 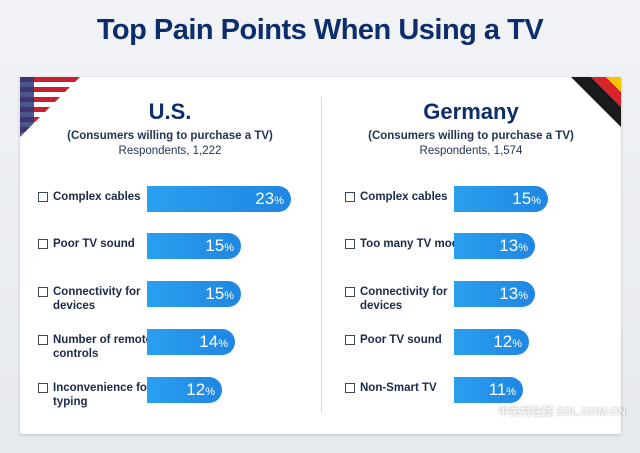 What do you see at coordinates (170, 111) in the screenshot?
I see `us-country-title: U.S.` at bounding box center [170, 111].